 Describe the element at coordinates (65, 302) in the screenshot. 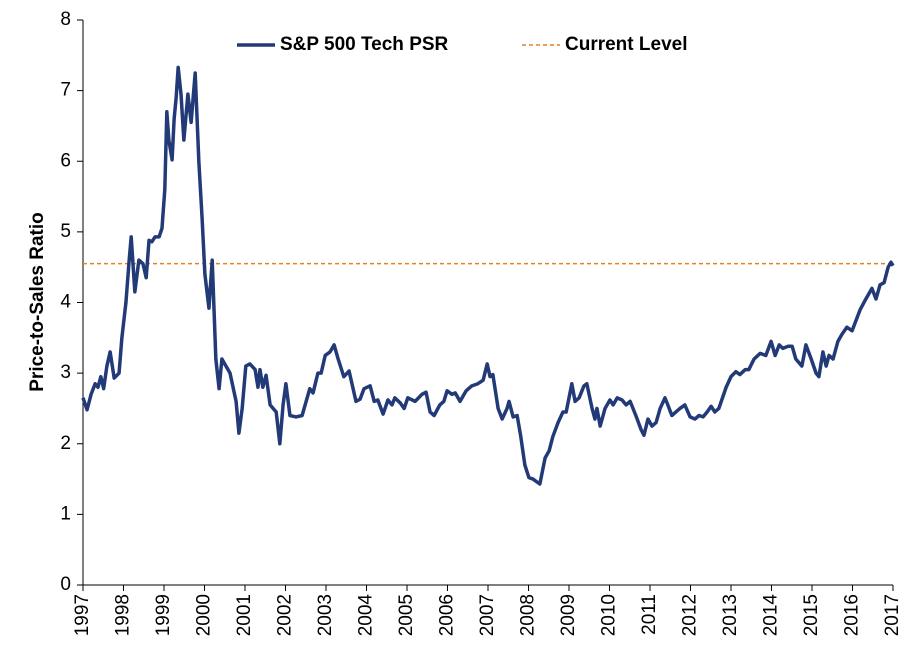

I see `y-tick-label: 4` at that location.